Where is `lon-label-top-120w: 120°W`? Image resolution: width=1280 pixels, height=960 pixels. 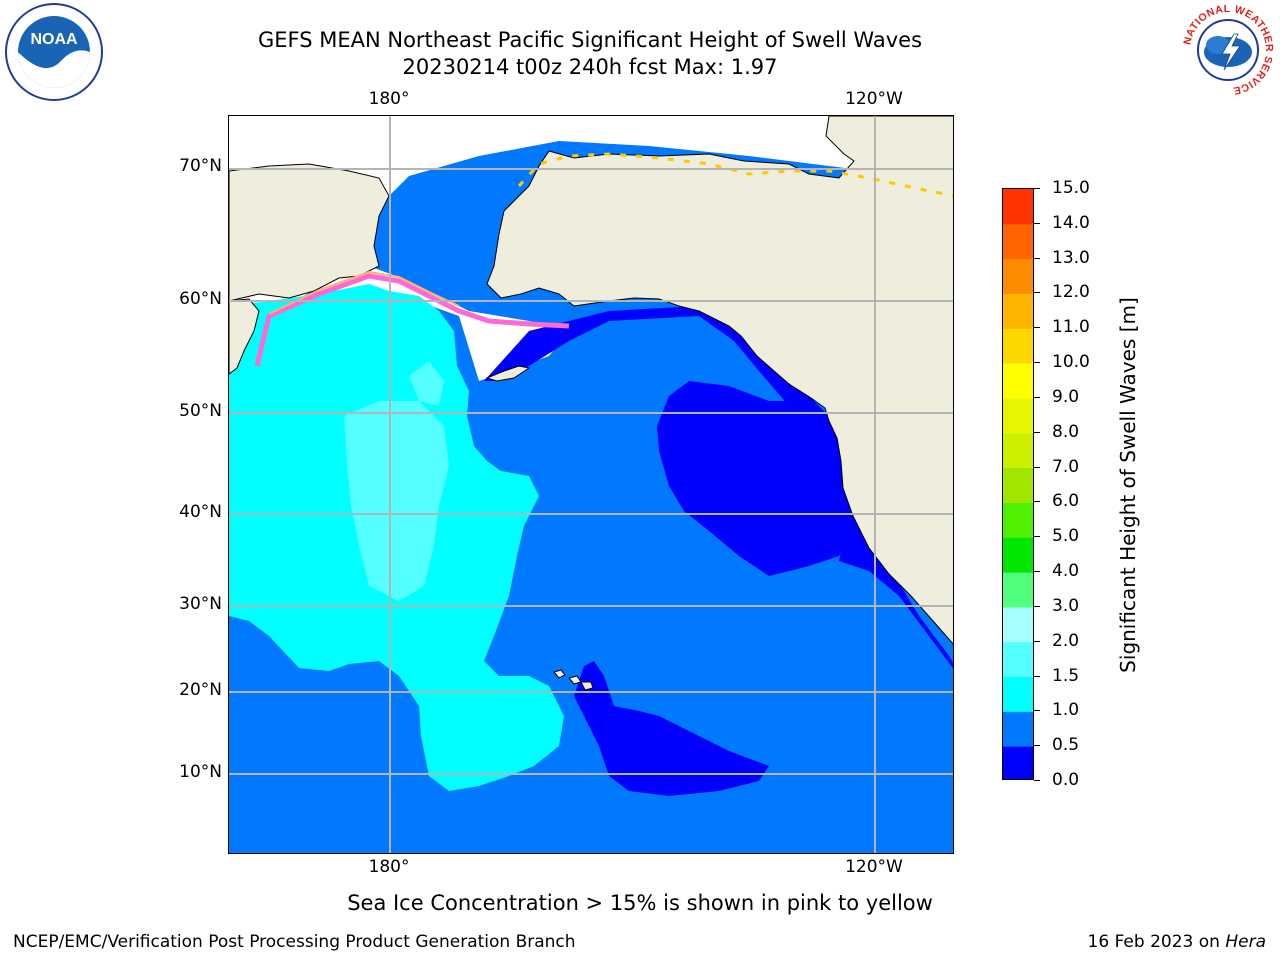
lon-label-top-120w: 120°W is located at coordinates (874, 99).